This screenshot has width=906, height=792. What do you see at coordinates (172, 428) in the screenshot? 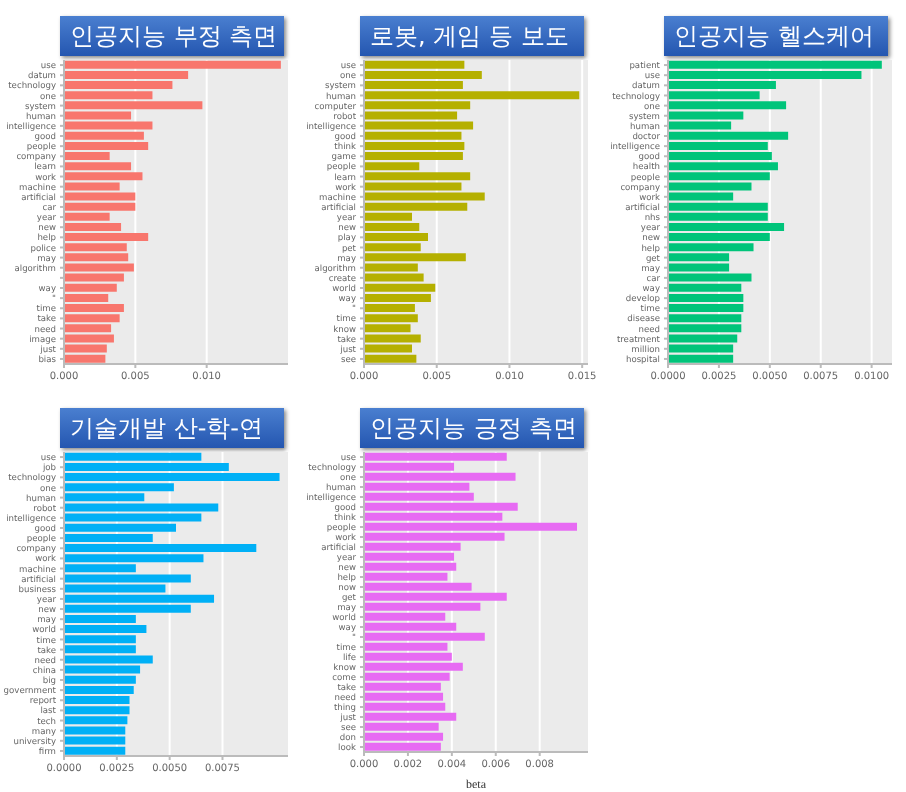
I see `chart-title: 기술개발 산-학-연` at bounding box center [172, 428].